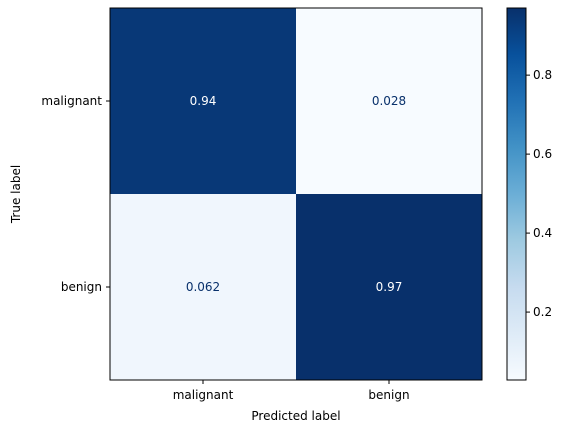  Describe the element at coordinates (542, 75) in the screenshot. I see `colorbar-tick-label: 0.8` at that location.